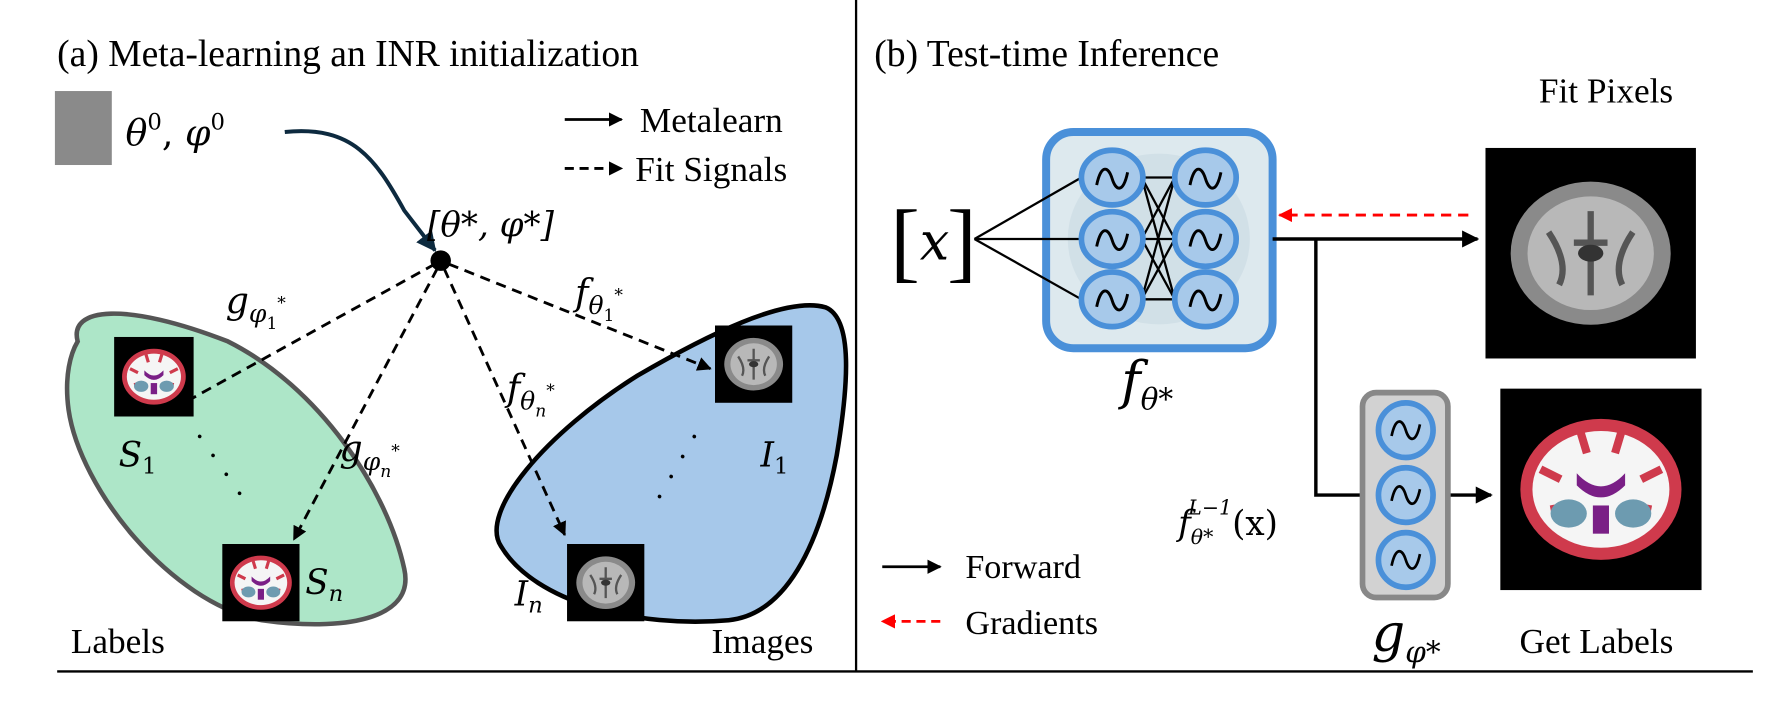 The width and height of the screenshot is (1785, 709). Describe the element at coordinates (580, 316) in the screenshot. I see `fit-edge-i1` at that location.